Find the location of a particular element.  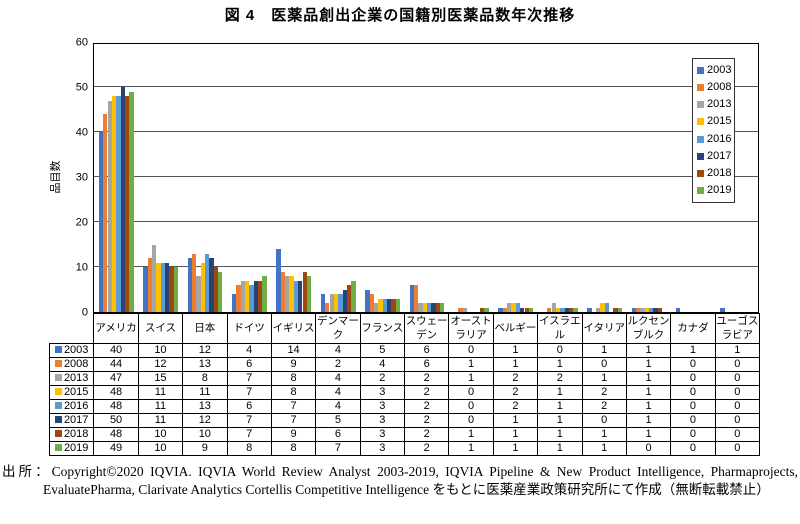

legend-year-label: 2017 is located at coordinates (719, 155).